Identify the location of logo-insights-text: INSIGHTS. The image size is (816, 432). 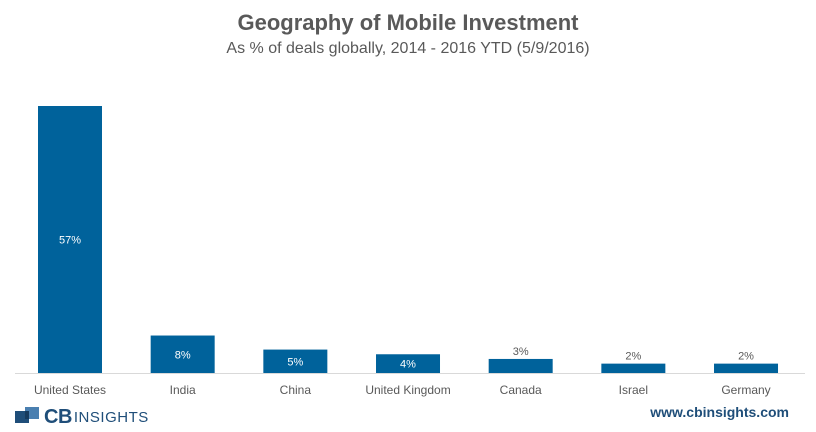
(111, 417).